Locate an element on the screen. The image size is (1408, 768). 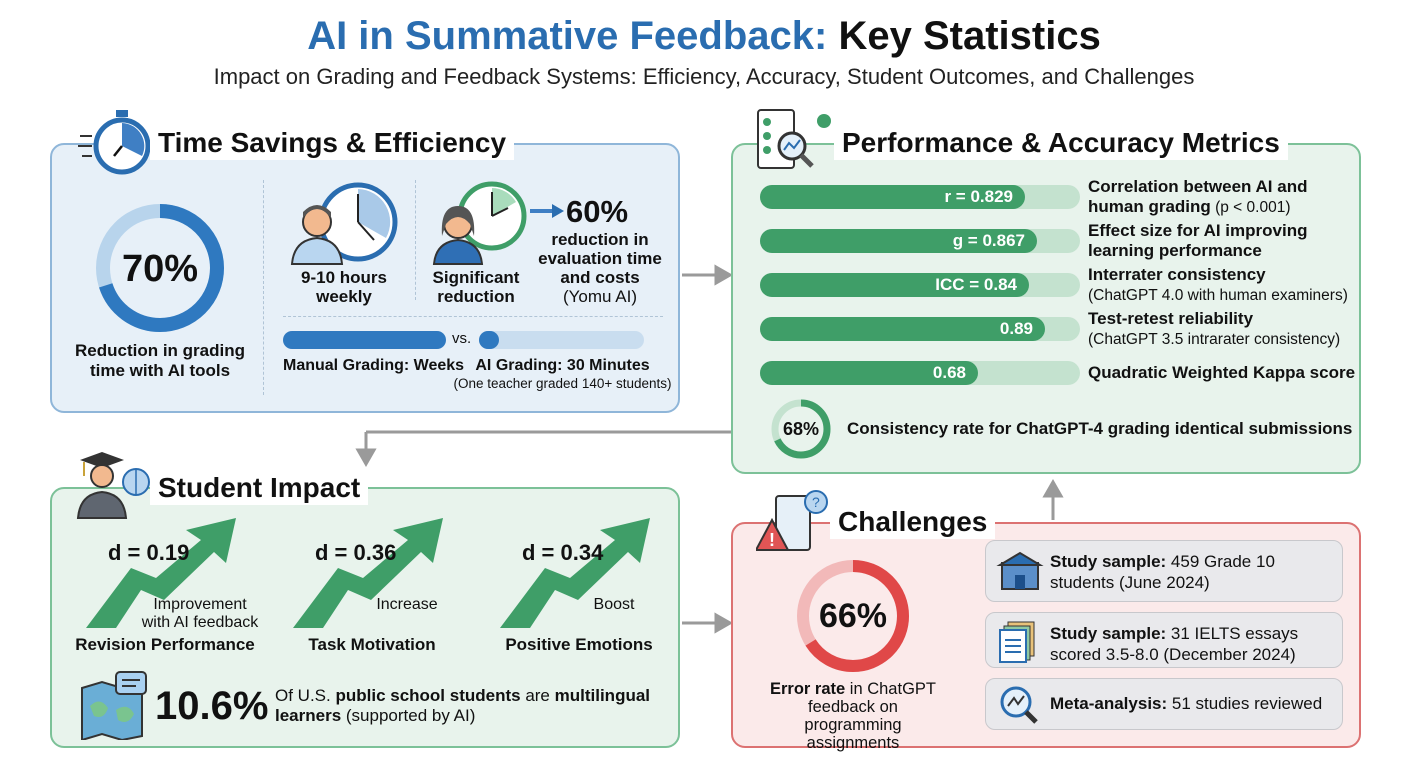
map-chat-icon is located at coordinates (114, 705).